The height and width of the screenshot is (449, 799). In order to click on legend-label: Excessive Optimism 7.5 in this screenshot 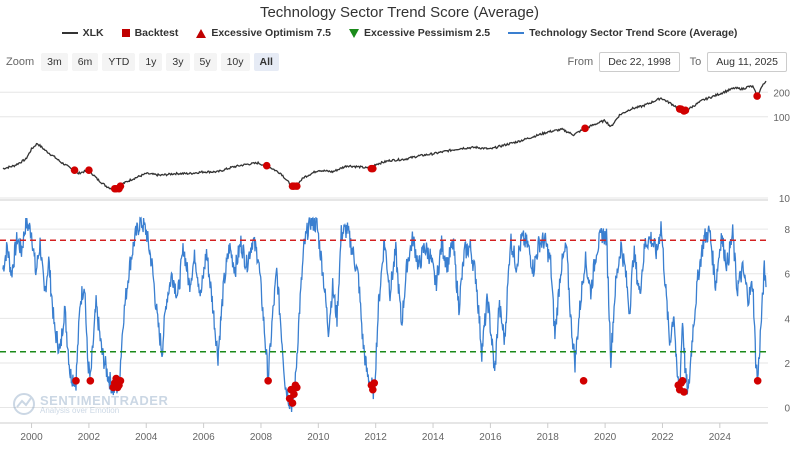, I will do `click(271, 33)`.